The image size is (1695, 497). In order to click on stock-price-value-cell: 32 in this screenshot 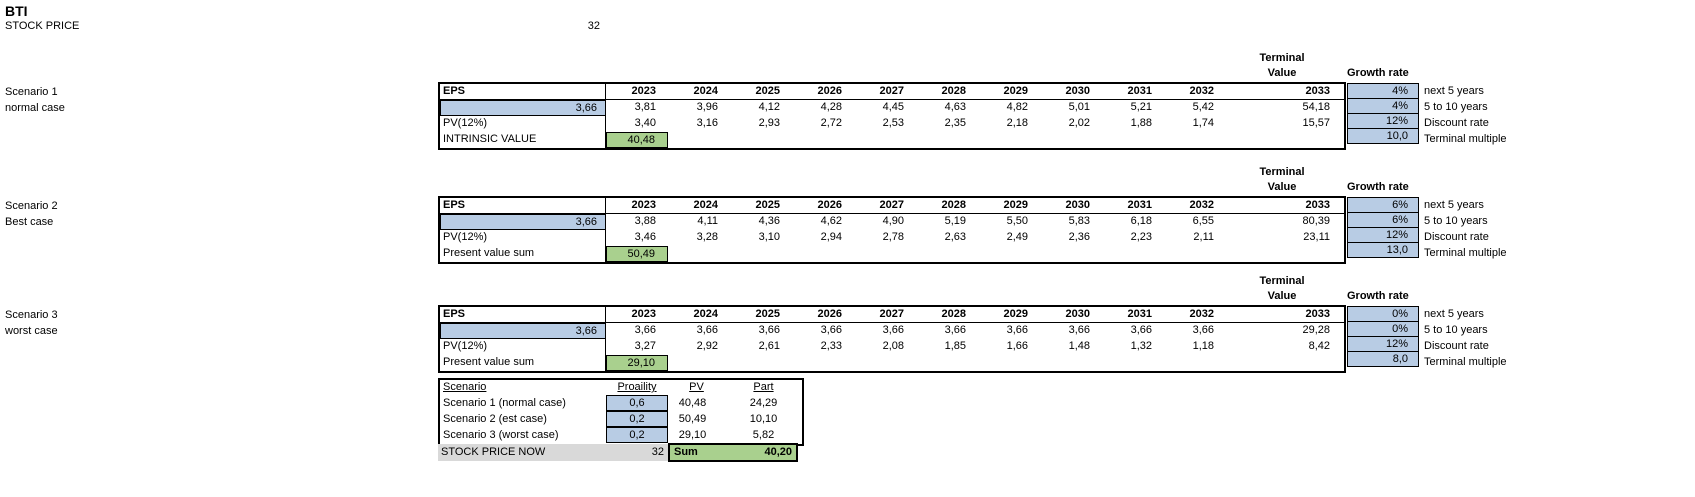, I will do `click(593, 26)`.